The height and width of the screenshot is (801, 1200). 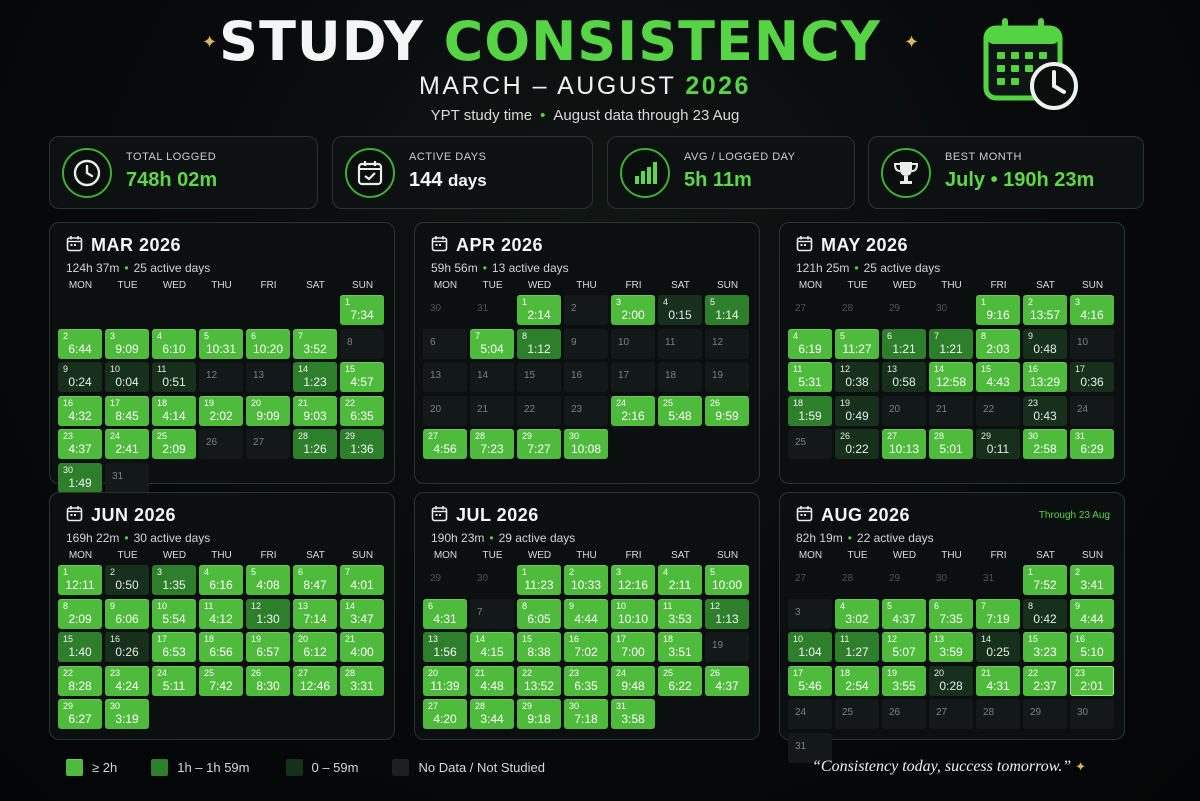 I want to click on day-cell: 17 8:45, so click(x=127, y=410).